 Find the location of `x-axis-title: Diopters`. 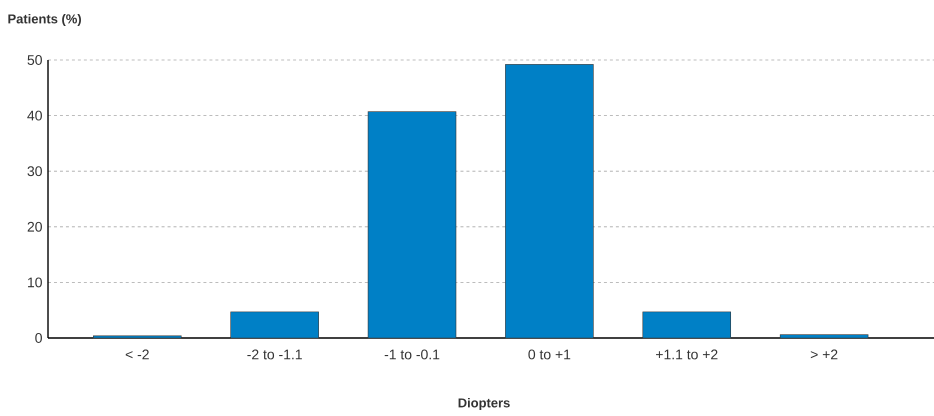

x-axis-title: Diopters is located at coordinates (484, 404).